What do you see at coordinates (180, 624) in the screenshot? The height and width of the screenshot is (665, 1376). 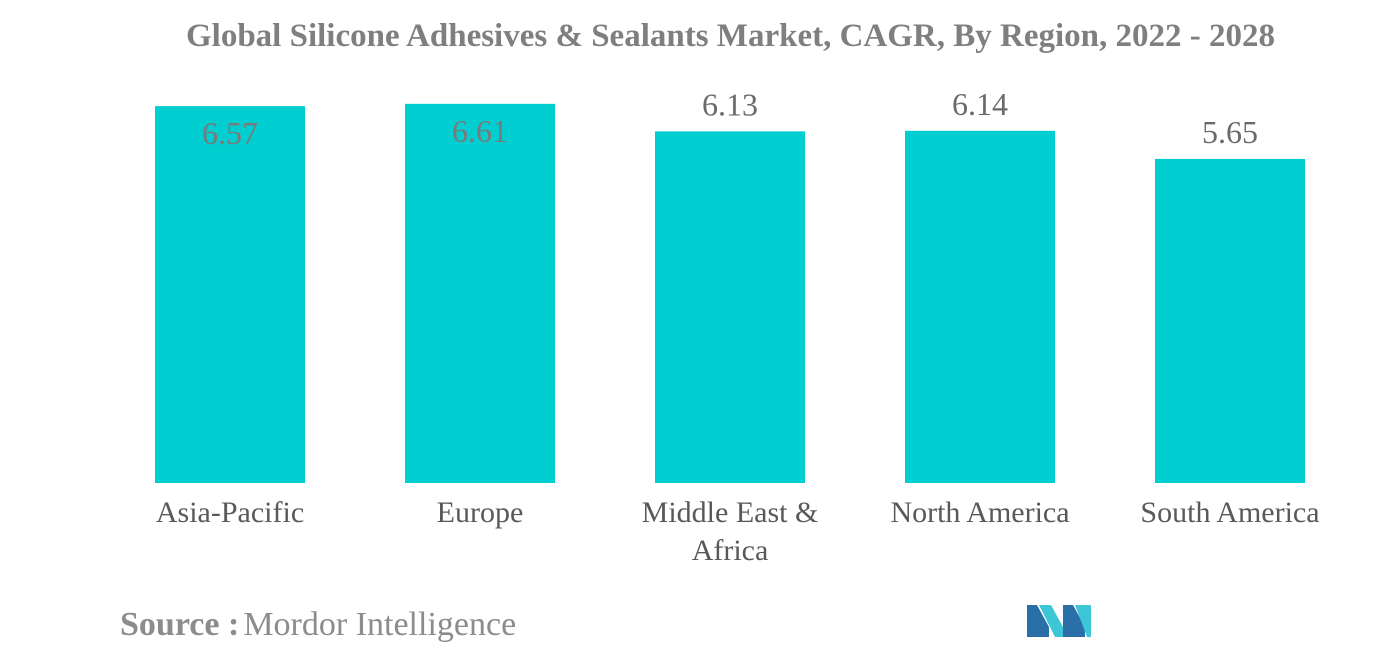 I see `source-label: Source :` at bounding box center [180, 624].